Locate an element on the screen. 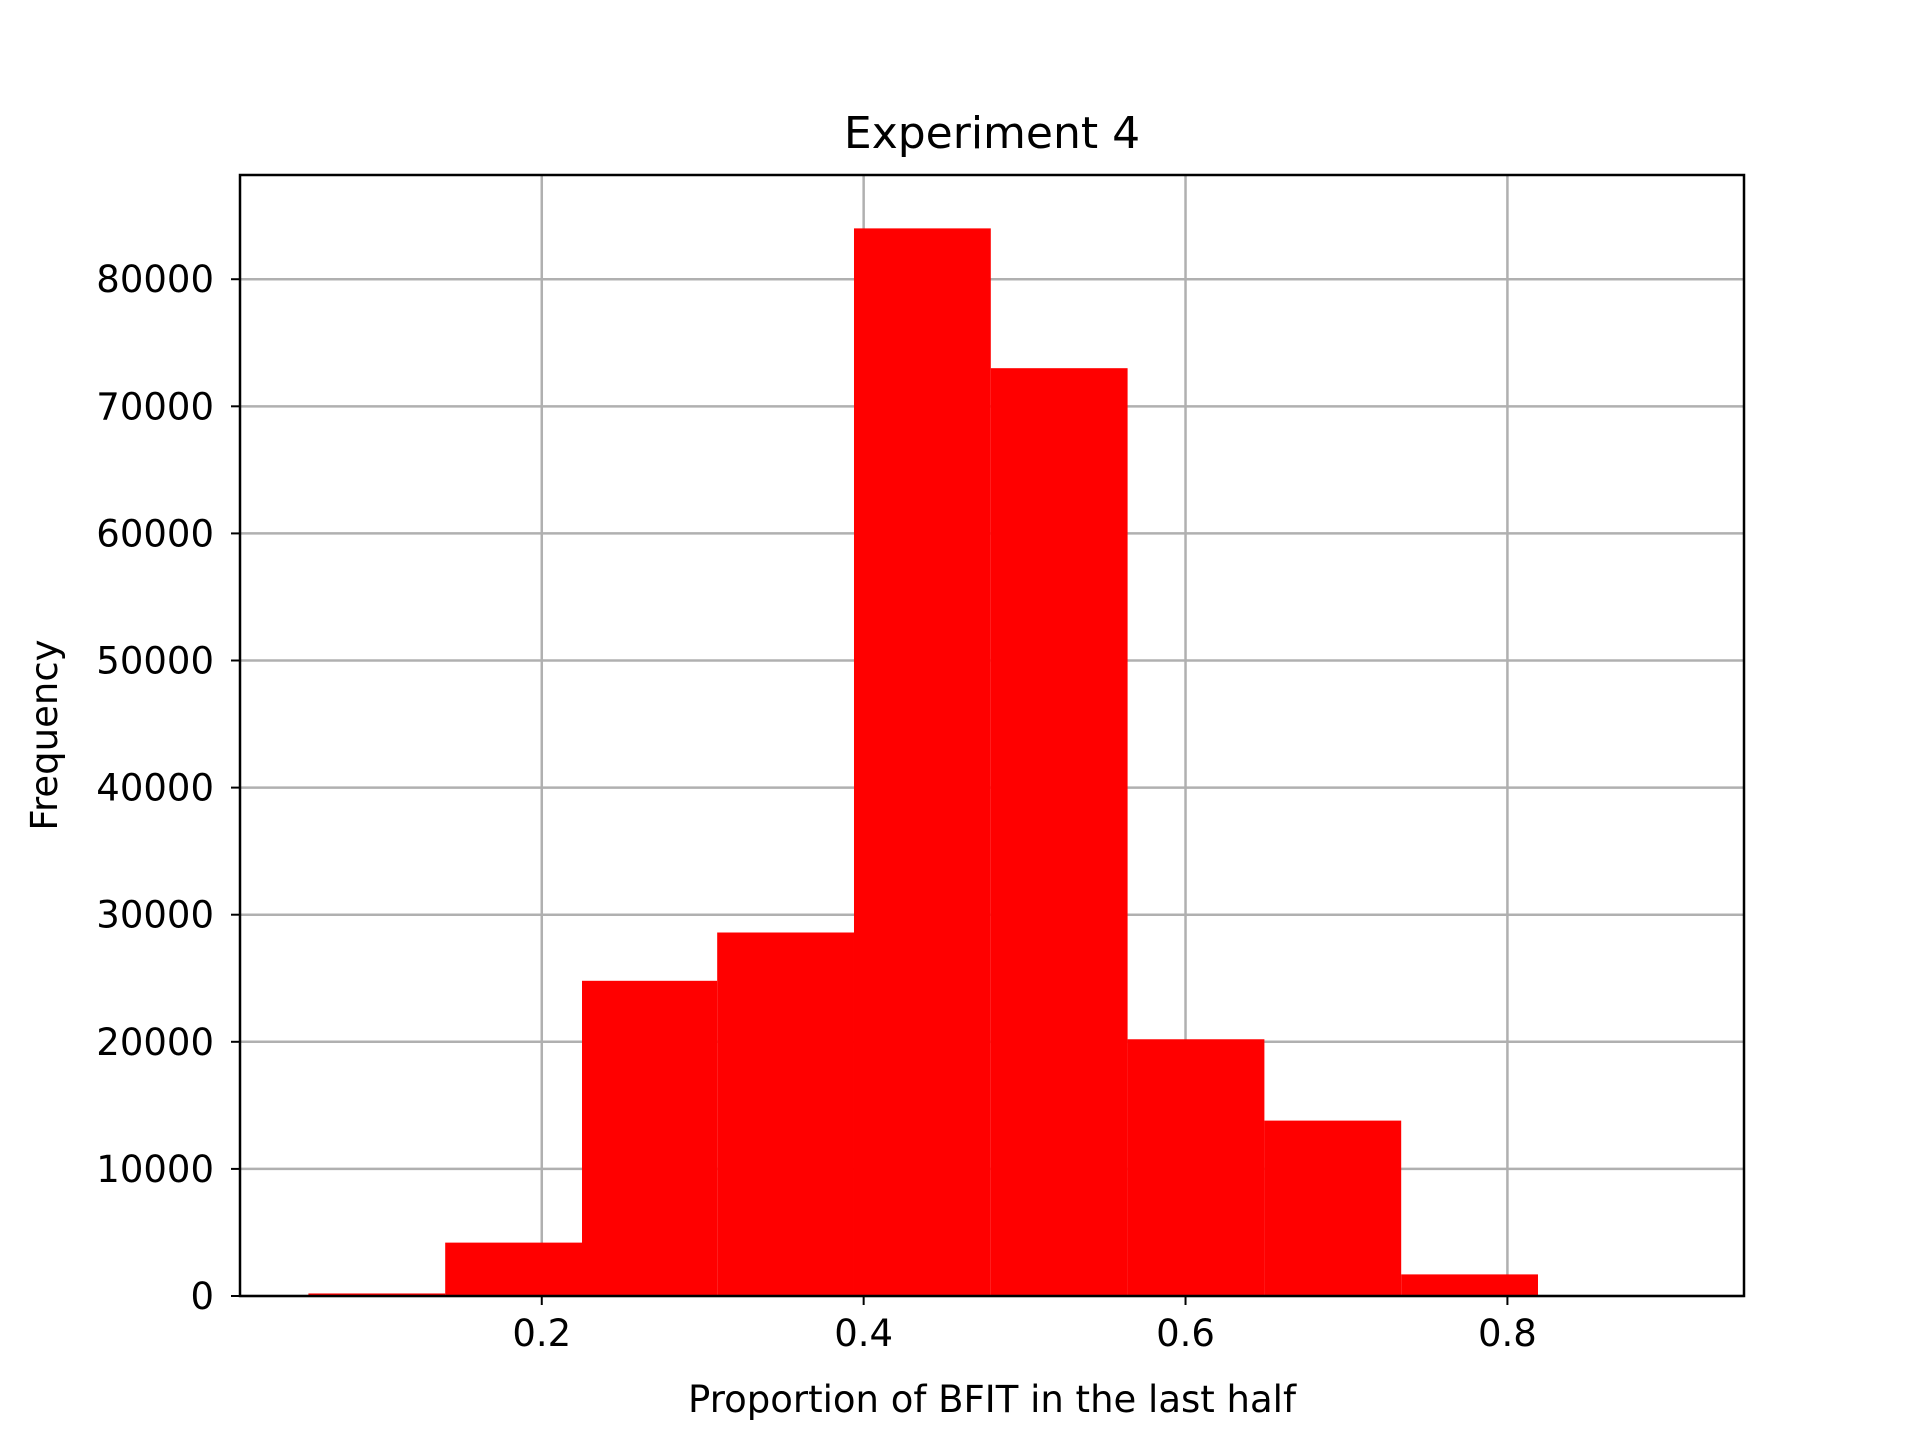  y-tick-label: 60000 is located at coordinates (155, 533).